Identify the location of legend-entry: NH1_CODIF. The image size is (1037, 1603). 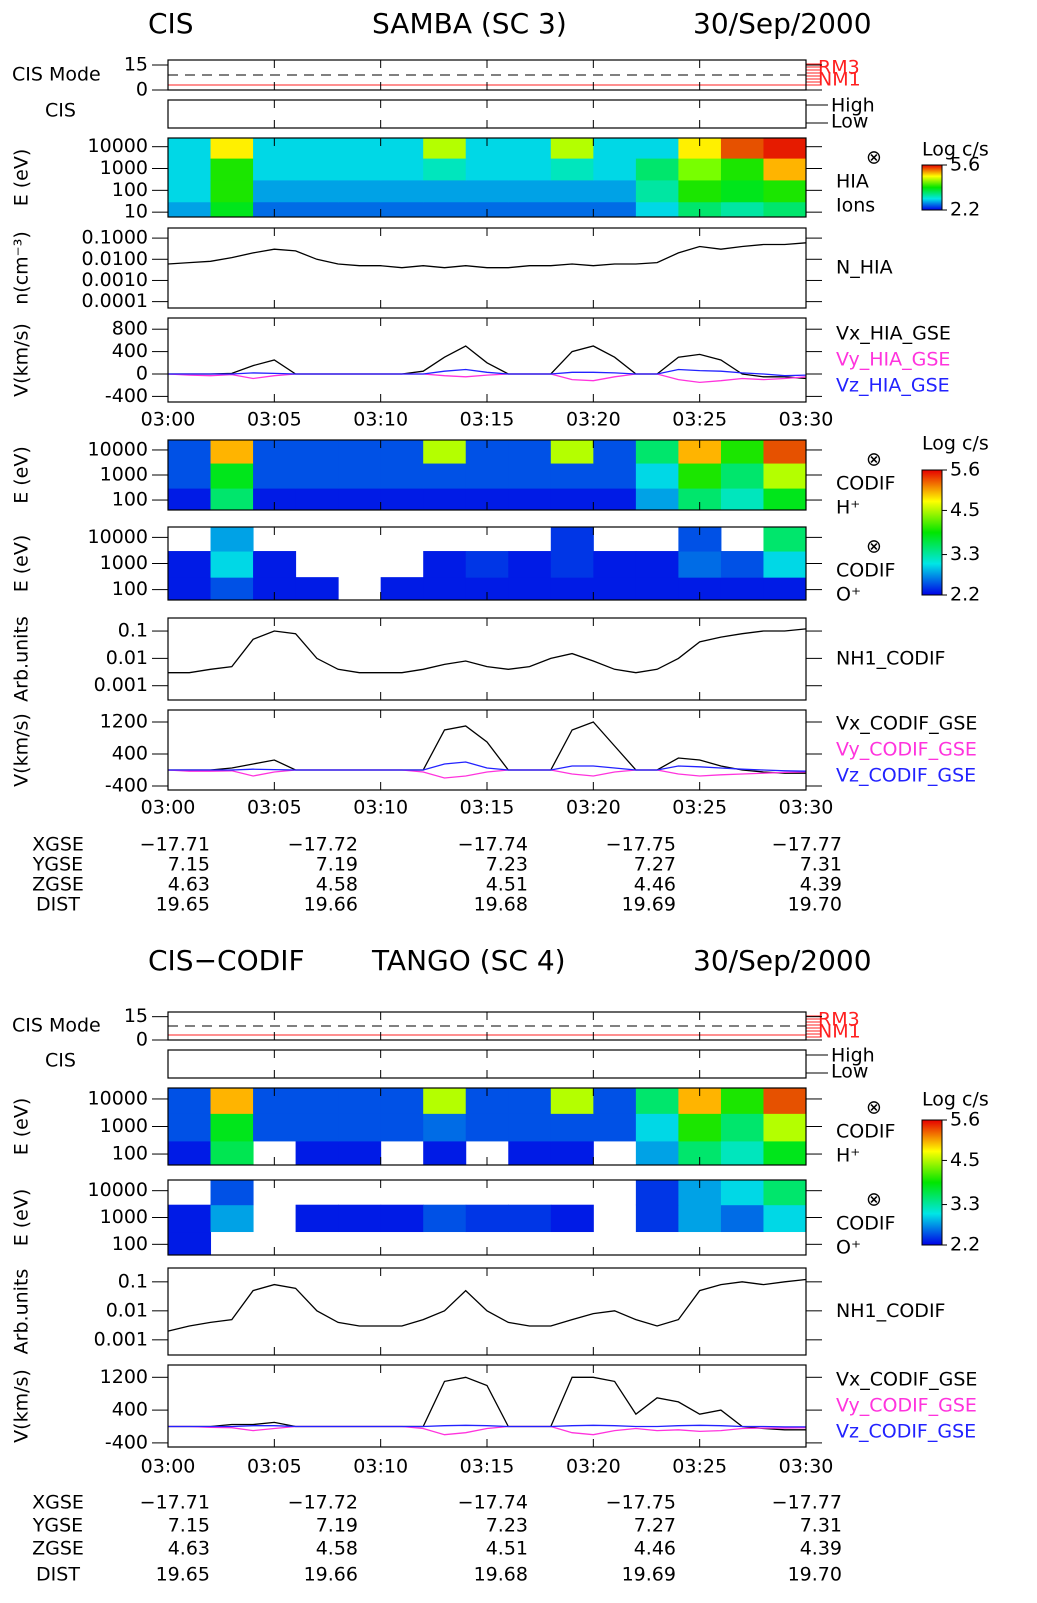
(890, 659).